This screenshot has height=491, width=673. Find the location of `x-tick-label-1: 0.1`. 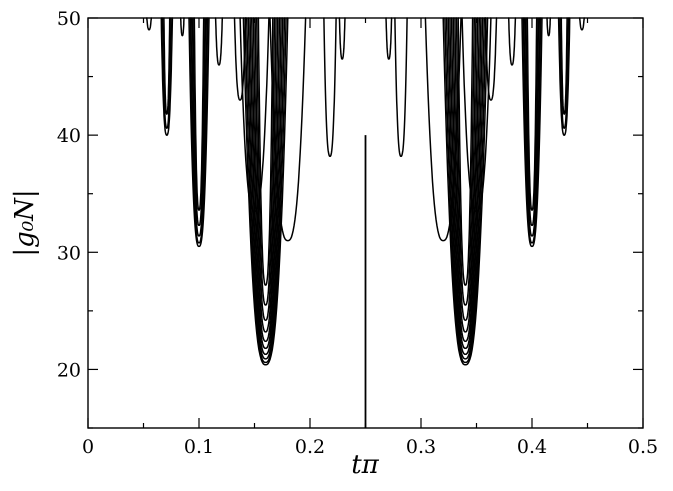

x-tick-label-1: 0.1 is located at coordinates (199, 447).